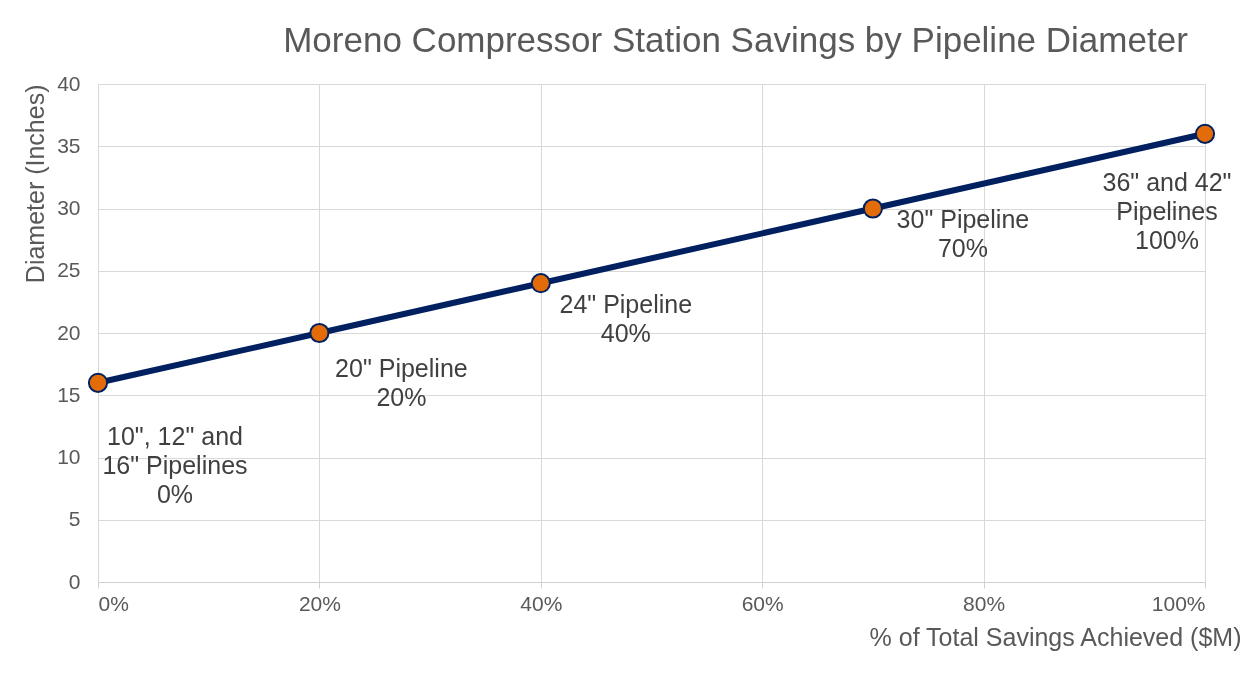 The height and width of the screenshot is (677, 1254). I want to click on y-tick-label: 40, so click(69, 83).